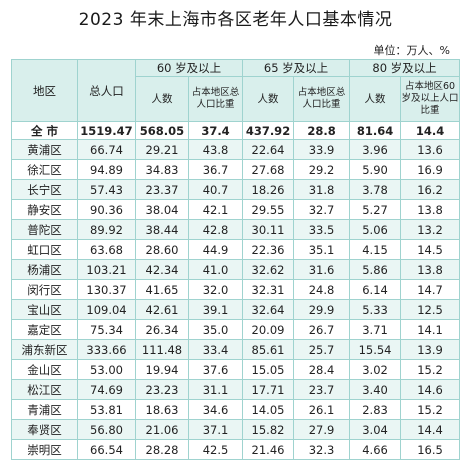 This screenshot has height=462, width=471. I want to click on table-row: 宝山区 109.04 42.61 39.1 32.64 29.9 5.33 12.5, so click(236, 309).